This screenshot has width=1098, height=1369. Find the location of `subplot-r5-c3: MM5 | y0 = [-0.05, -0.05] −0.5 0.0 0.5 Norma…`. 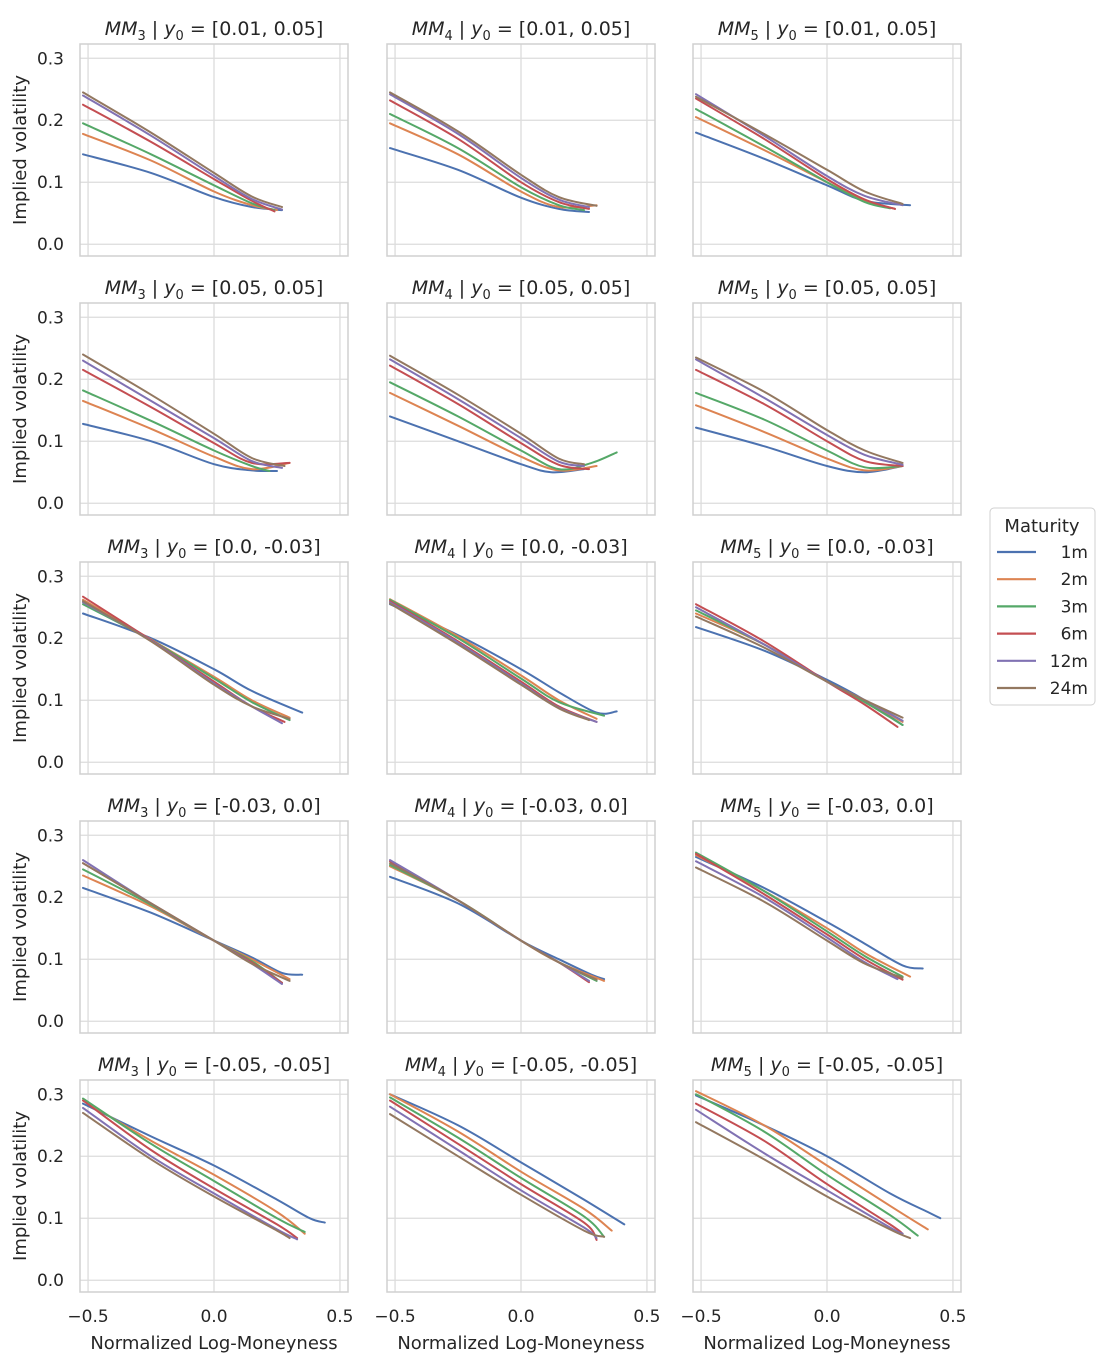

subplot-r5-c3: MM5 | y0 = [-0.05, -0.05] −0.5 0.0 0.5 Norma… is located at coordinates (823, 1204).